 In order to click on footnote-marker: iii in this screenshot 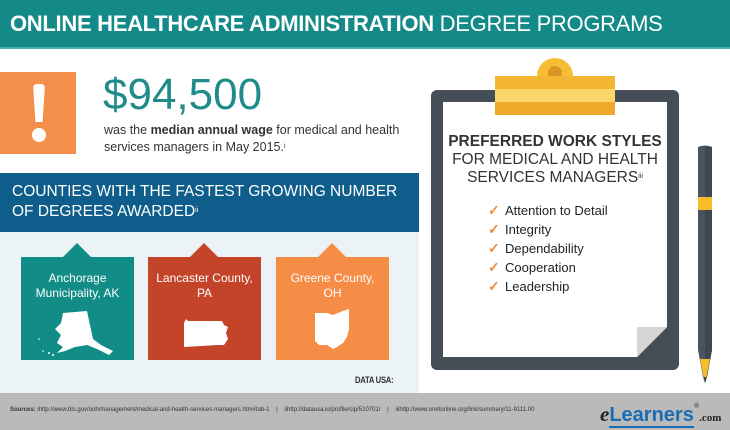, I will do `click(640, 176)`.